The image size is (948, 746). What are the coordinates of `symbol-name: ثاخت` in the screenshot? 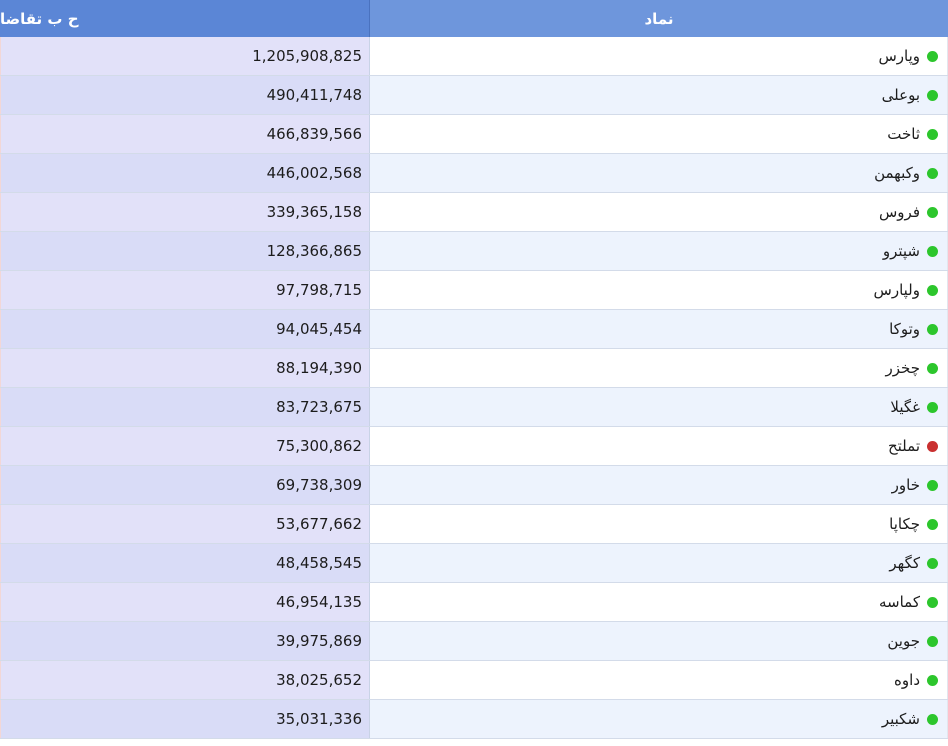 It's located at (903, 134).